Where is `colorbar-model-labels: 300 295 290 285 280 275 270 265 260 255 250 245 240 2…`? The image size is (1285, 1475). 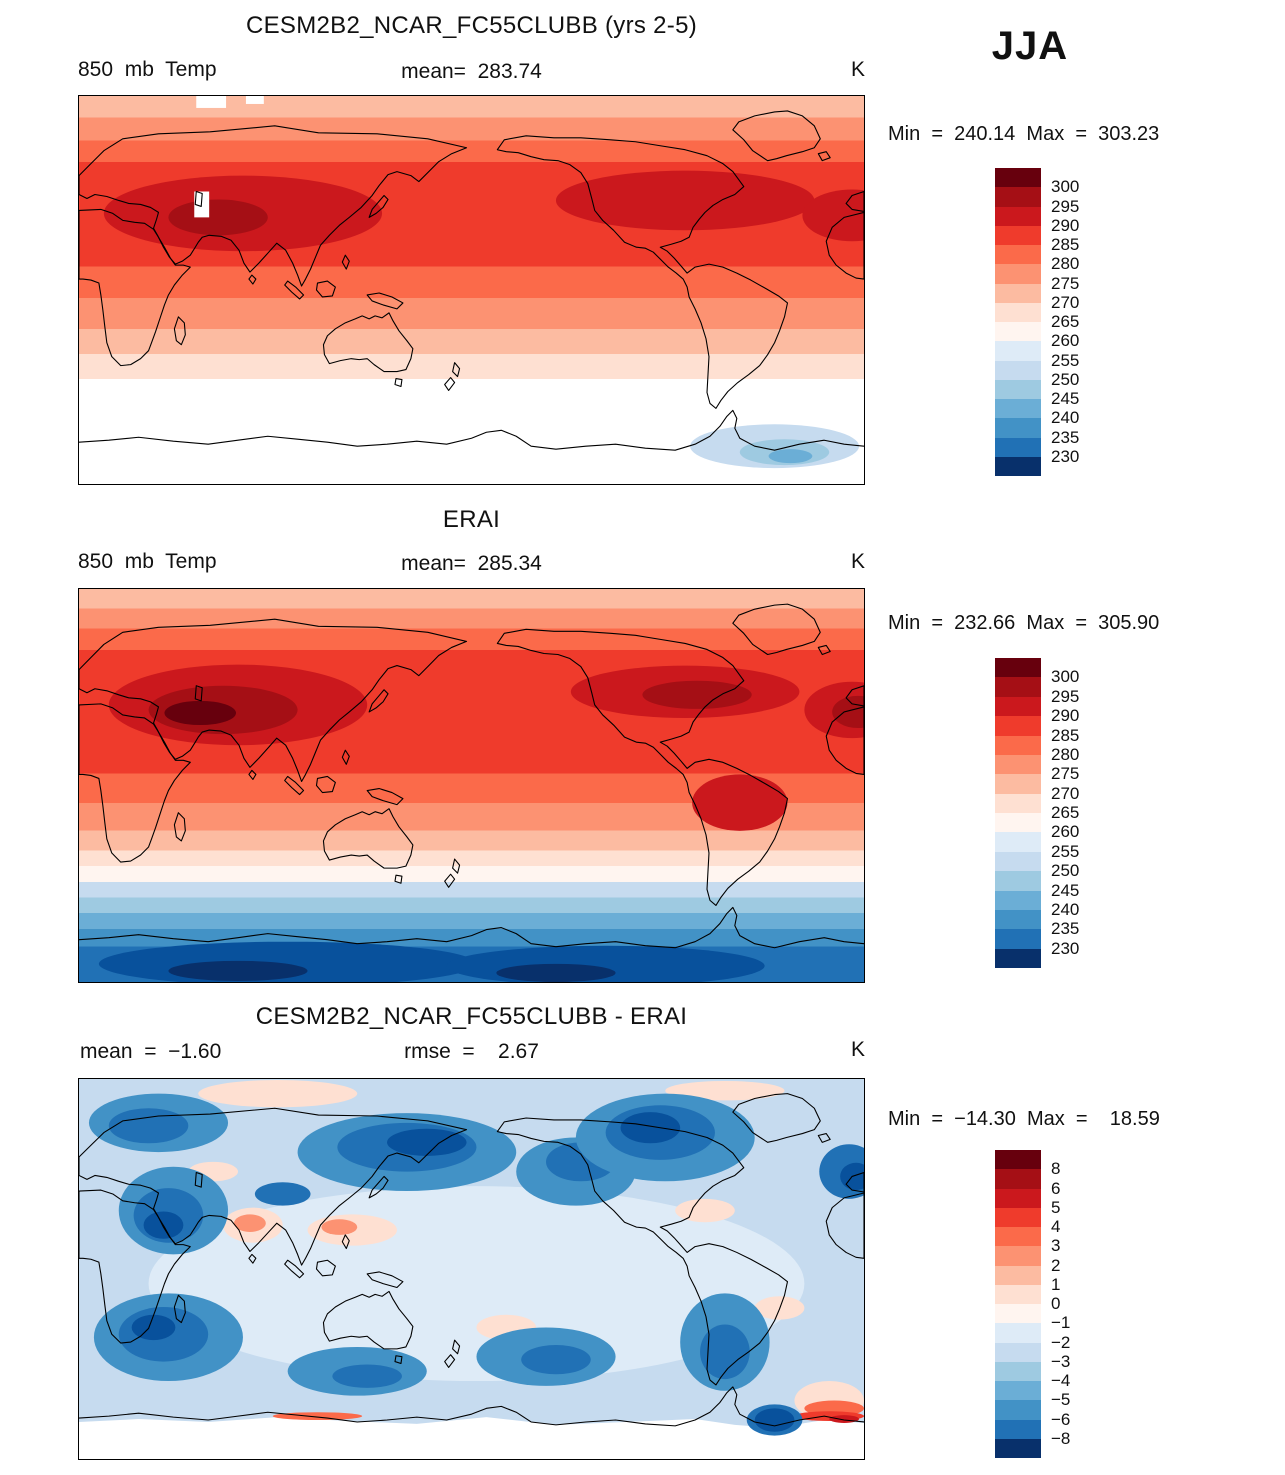 colorbar-model-labels: 300 295 290 285 280 275 270 265 260 255 250 245 240 2… is located at coordinates (1086, 322).